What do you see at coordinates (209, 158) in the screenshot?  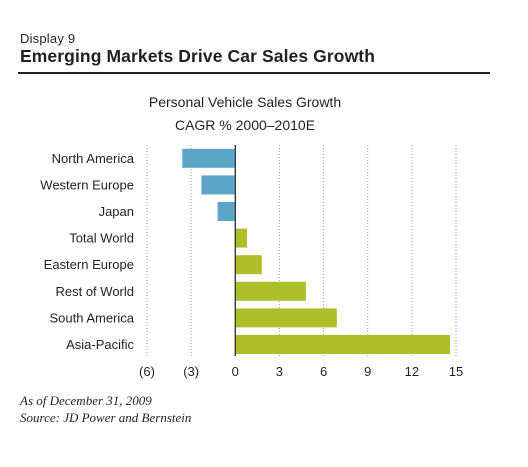 I see `bar-north-america` at bounding box center [209, 158].